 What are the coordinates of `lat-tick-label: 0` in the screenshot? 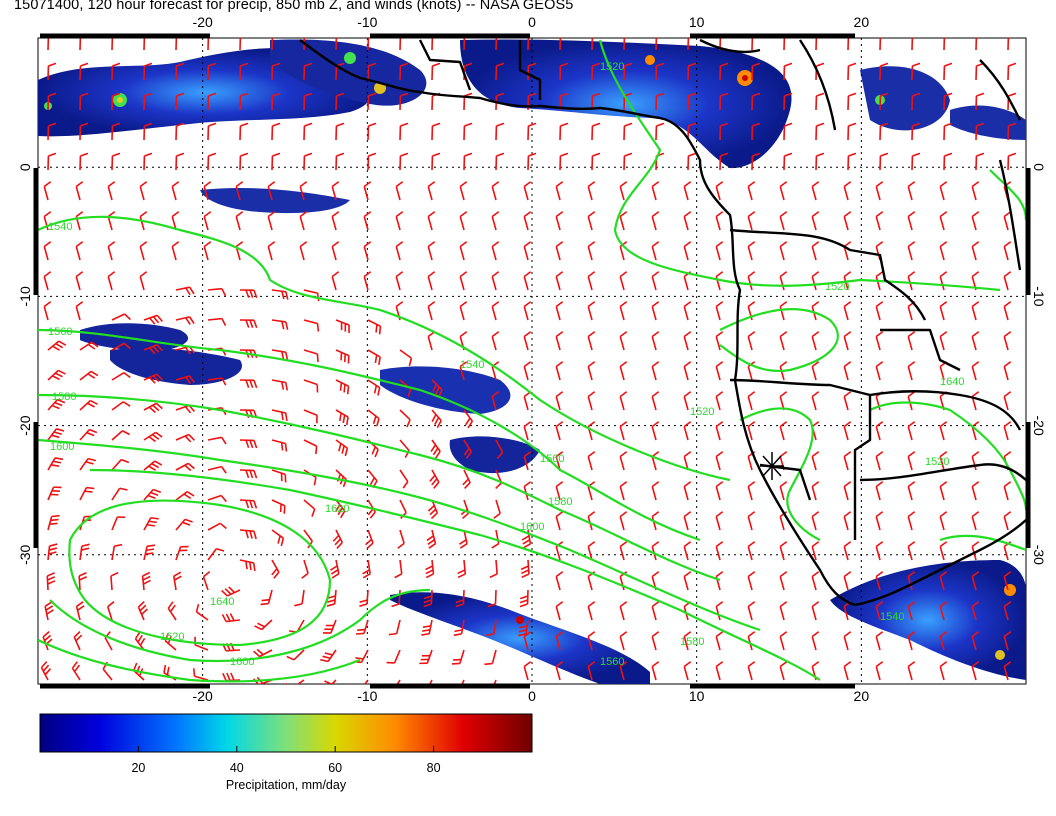 It's located at (1039, 167).